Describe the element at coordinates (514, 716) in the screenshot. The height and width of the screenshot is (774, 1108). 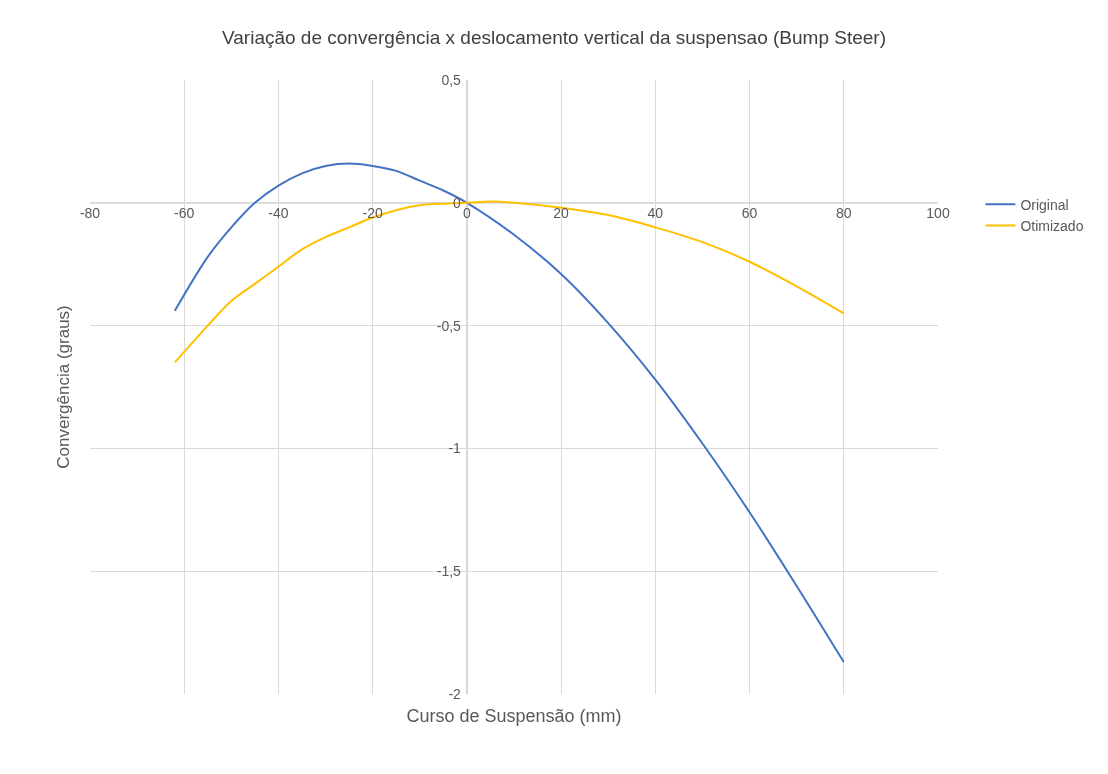
I see `x-axis-title: Curso de Suspensão (mm)` at that location.